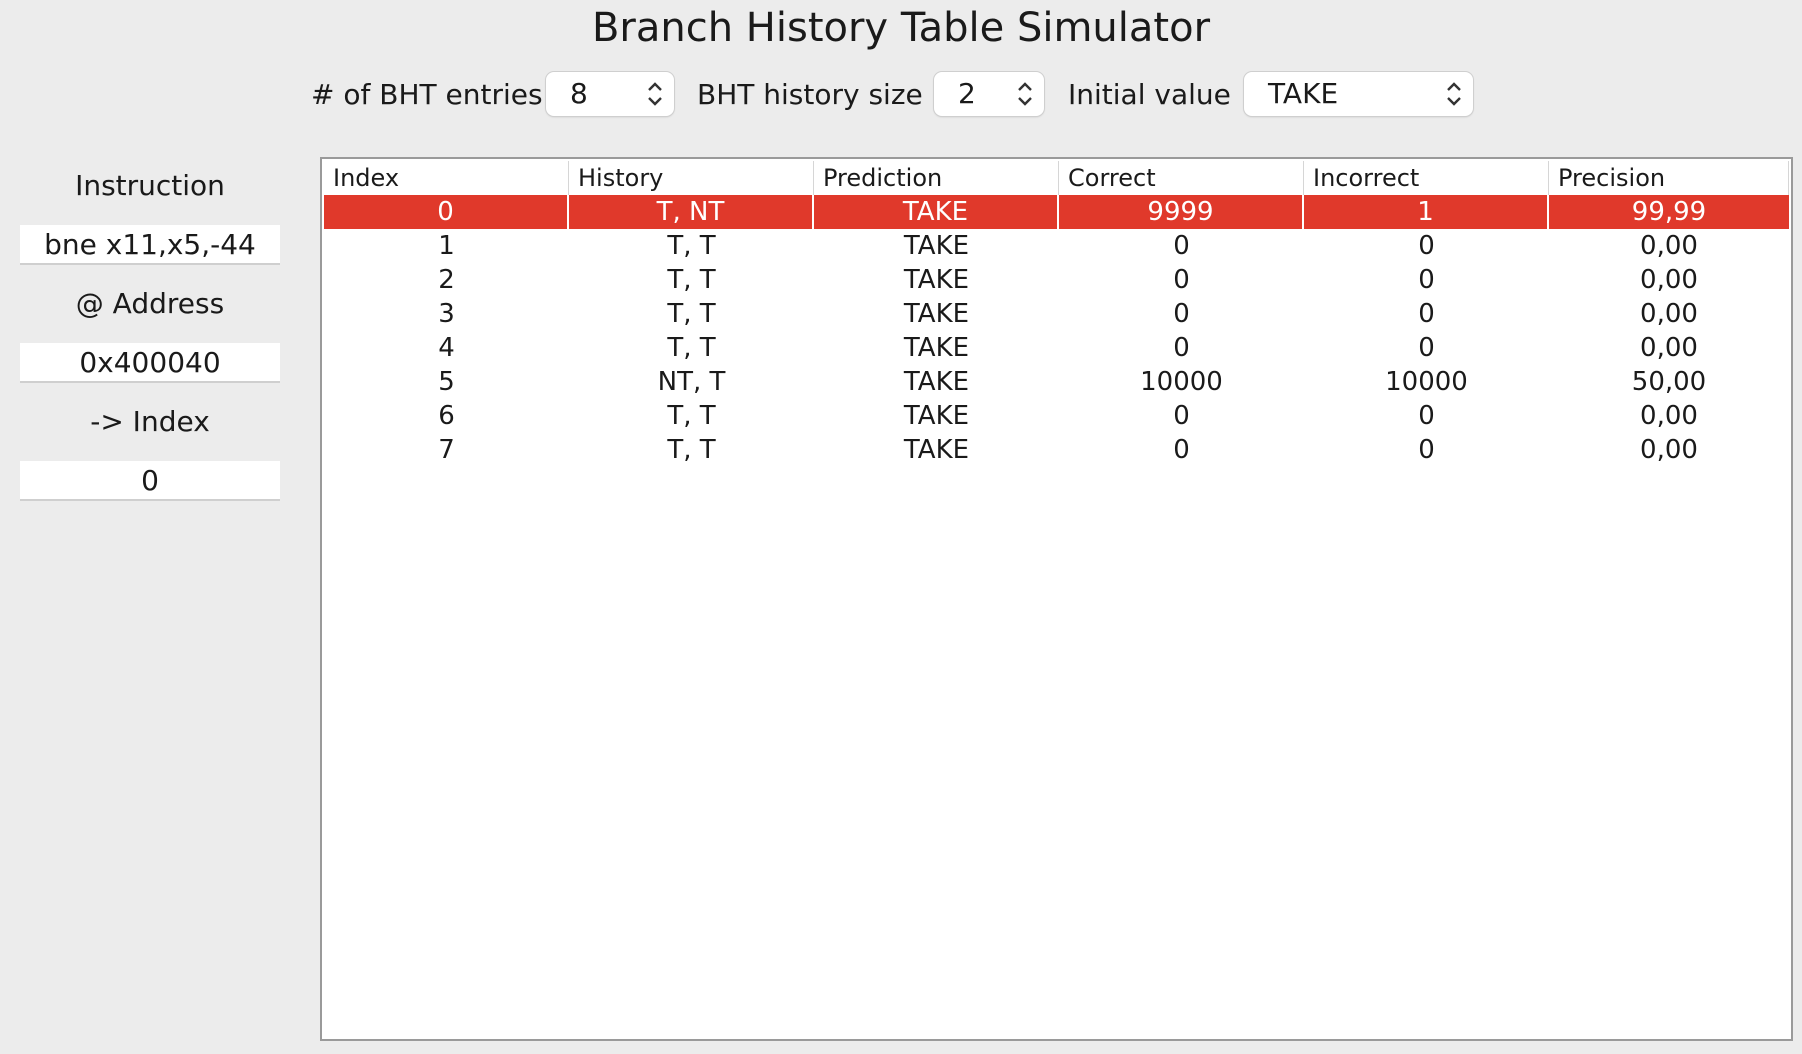  I want to click on initial-value-label: Initial value, so click(1149, 94).